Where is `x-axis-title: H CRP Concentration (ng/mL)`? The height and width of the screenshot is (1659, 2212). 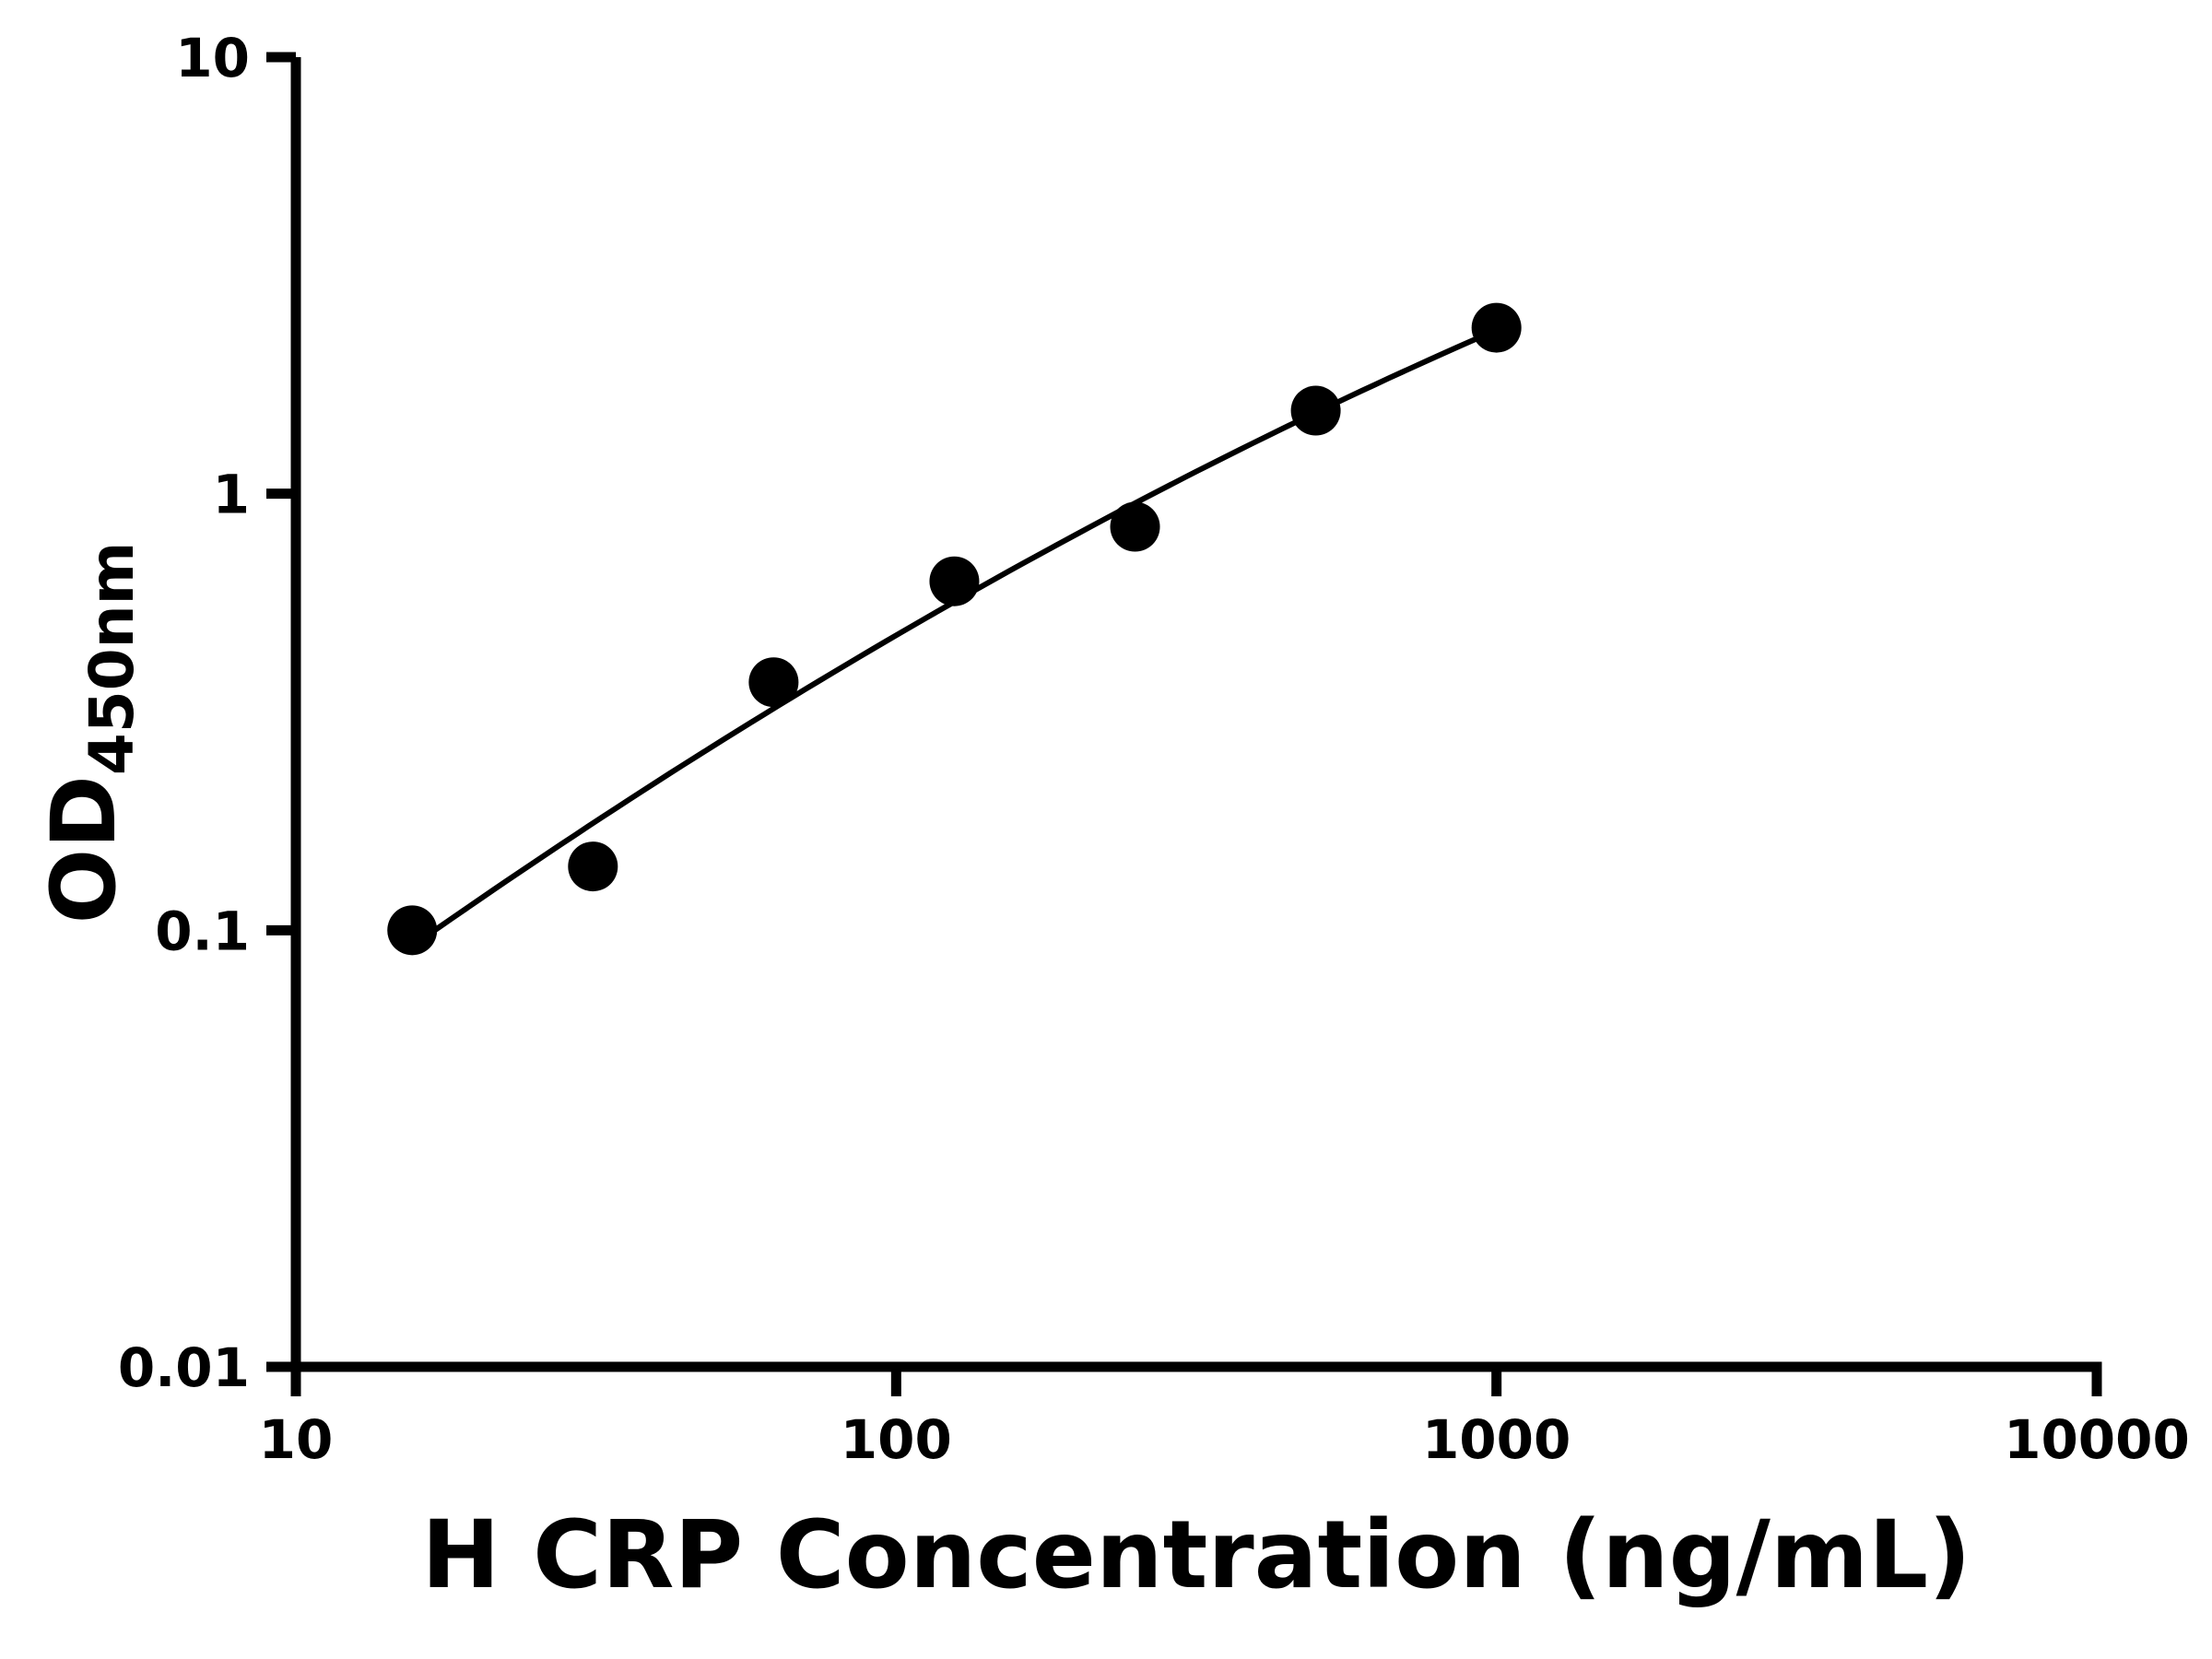
x-axis-title: H CRP Concentration (ng/mL) is located at coordinates (1196, 1555).